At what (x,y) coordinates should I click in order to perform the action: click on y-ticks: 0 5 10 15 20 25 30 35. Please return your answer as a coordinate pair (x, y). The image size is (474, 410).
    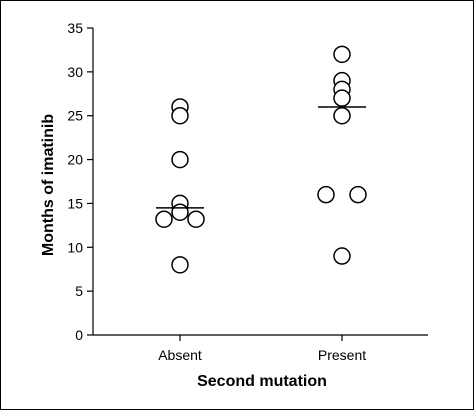
    Looking at the image, I should click on (80, 181).